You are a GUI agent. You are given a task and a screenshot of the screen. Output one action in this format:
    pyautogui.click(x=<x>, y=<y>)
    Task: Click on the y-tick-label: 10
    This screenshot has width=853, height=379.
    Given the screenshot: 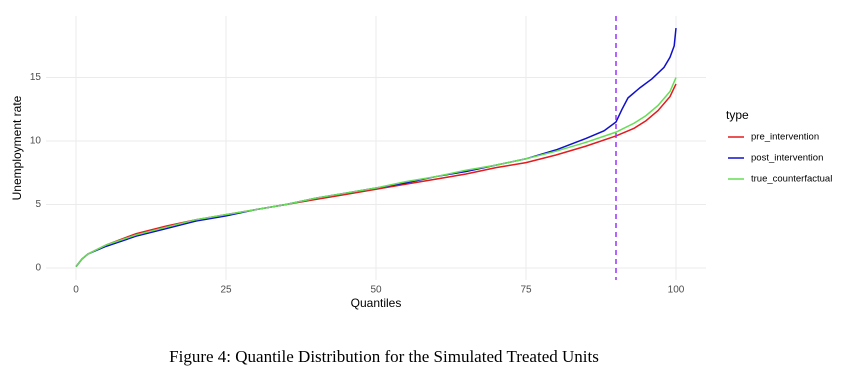 What is the action you would take?
    pyautogui.click(x=36, y=141)
    